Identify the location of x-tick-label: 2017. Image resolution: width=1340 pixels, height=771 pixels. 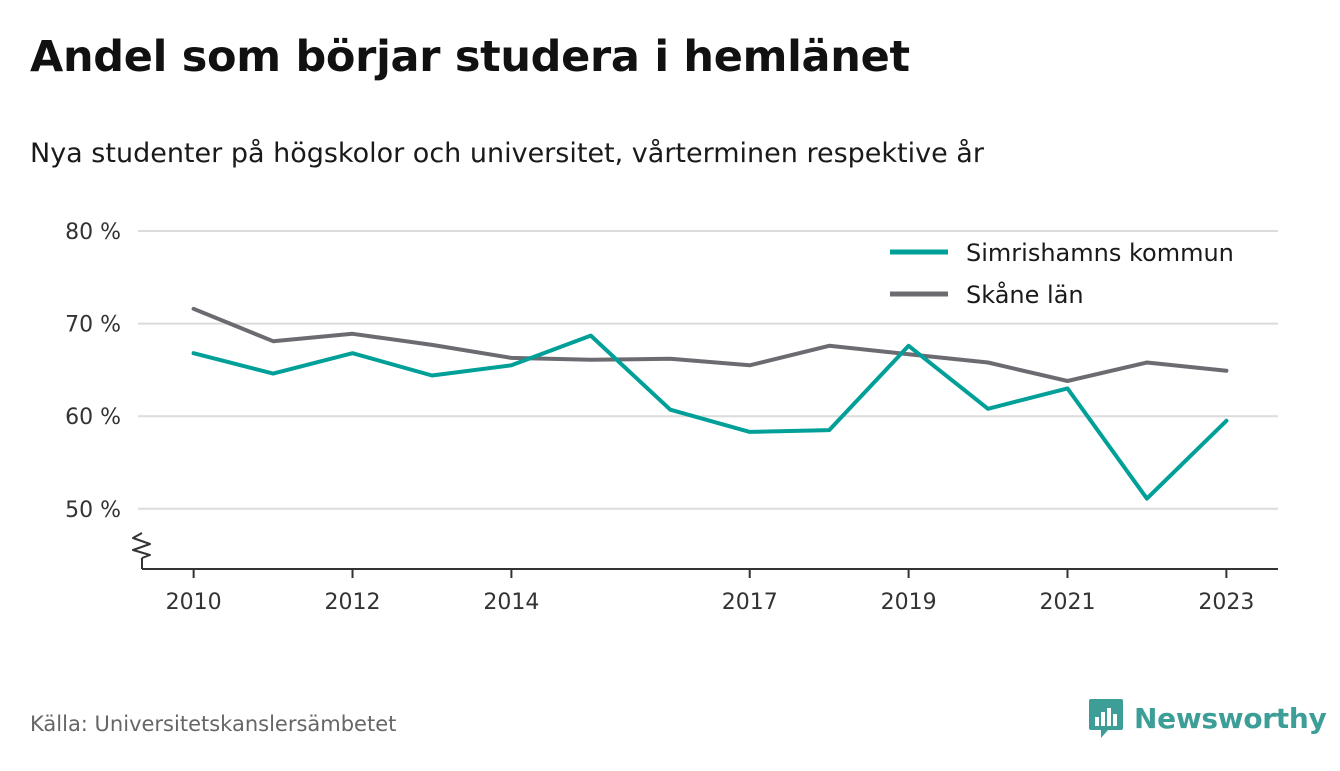
(750, 602).